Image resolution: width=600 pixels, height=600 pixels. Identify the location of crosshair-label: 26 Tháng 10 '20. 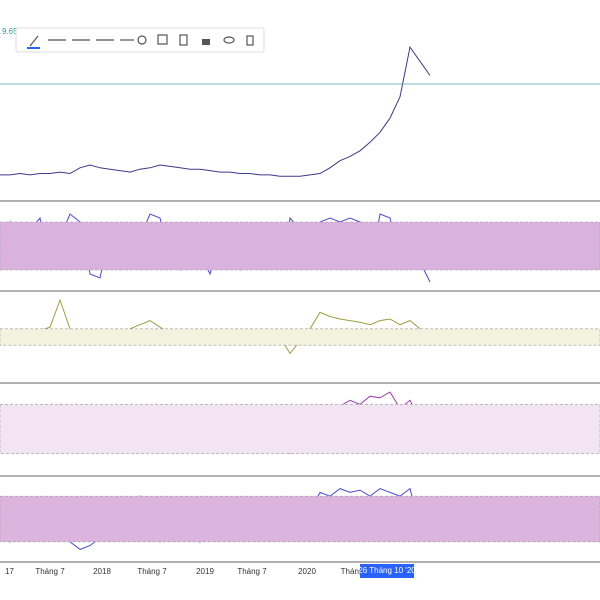
(387, 570).